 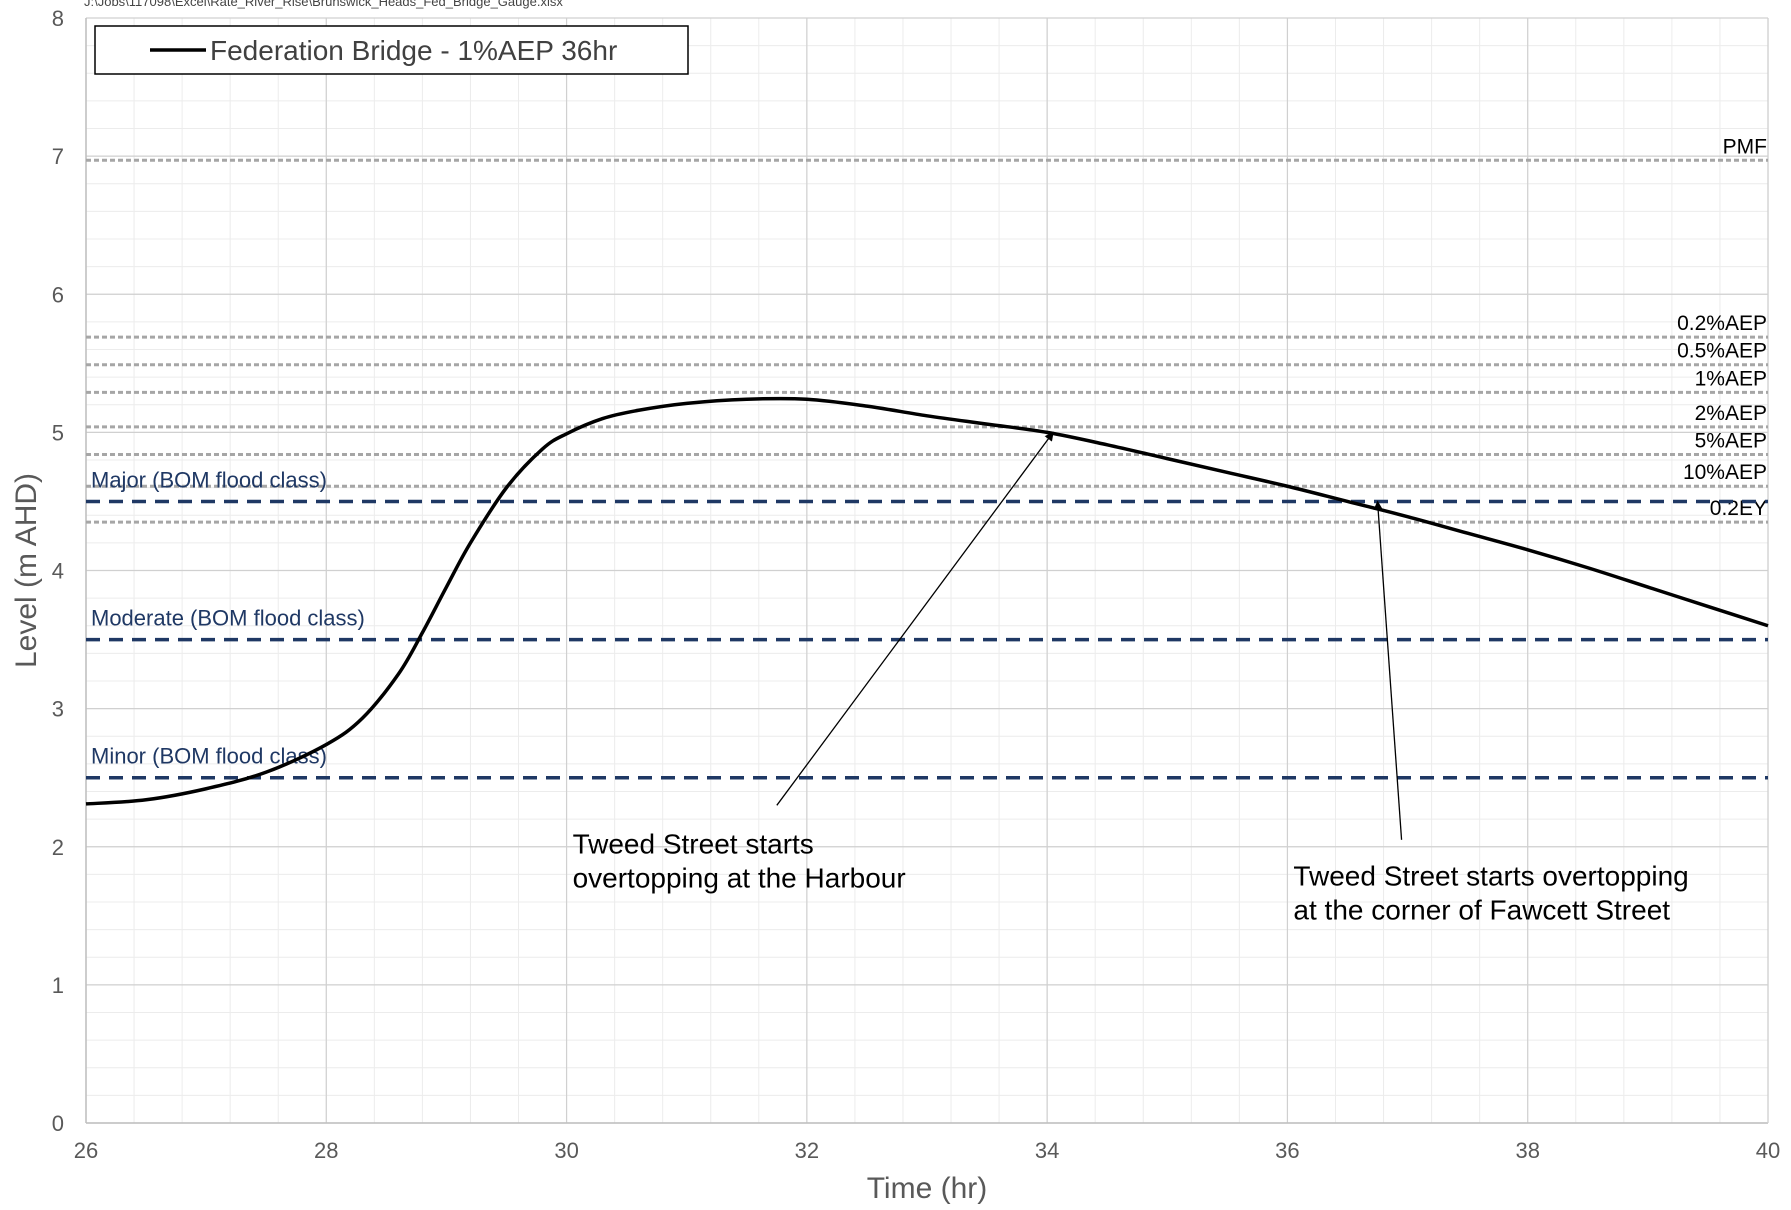 What do you see at coordinates (1745, 146) in the screenshot?
I see `reference-line-label: PMF` at bounding box center [1745, 146].